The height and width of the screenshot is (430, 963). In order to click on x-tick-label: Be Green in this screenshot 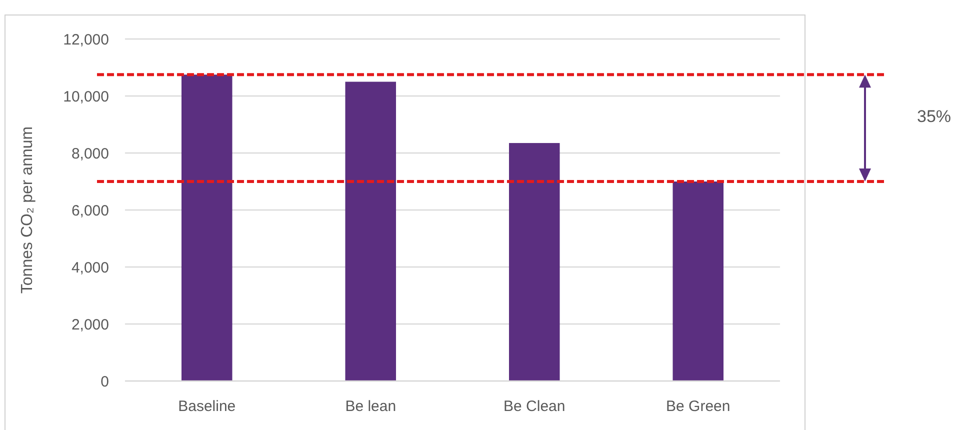, I will do `click(698, 406)`.